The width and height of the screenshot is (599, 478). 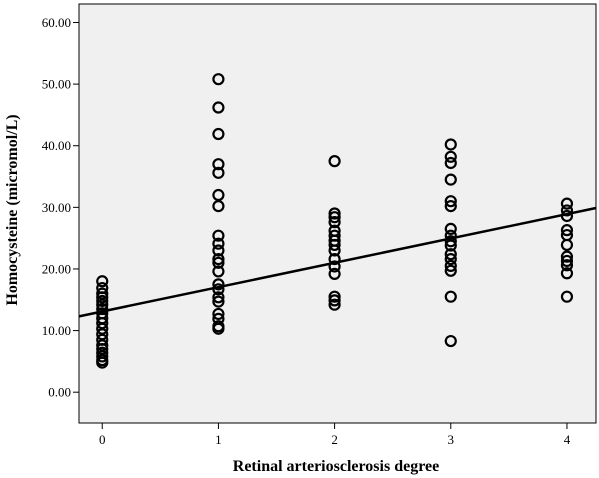 What do you see at coordinates (334, 439) in the screenshot?
I see `x-tick-label: 2` at bounding box center [334, 439].